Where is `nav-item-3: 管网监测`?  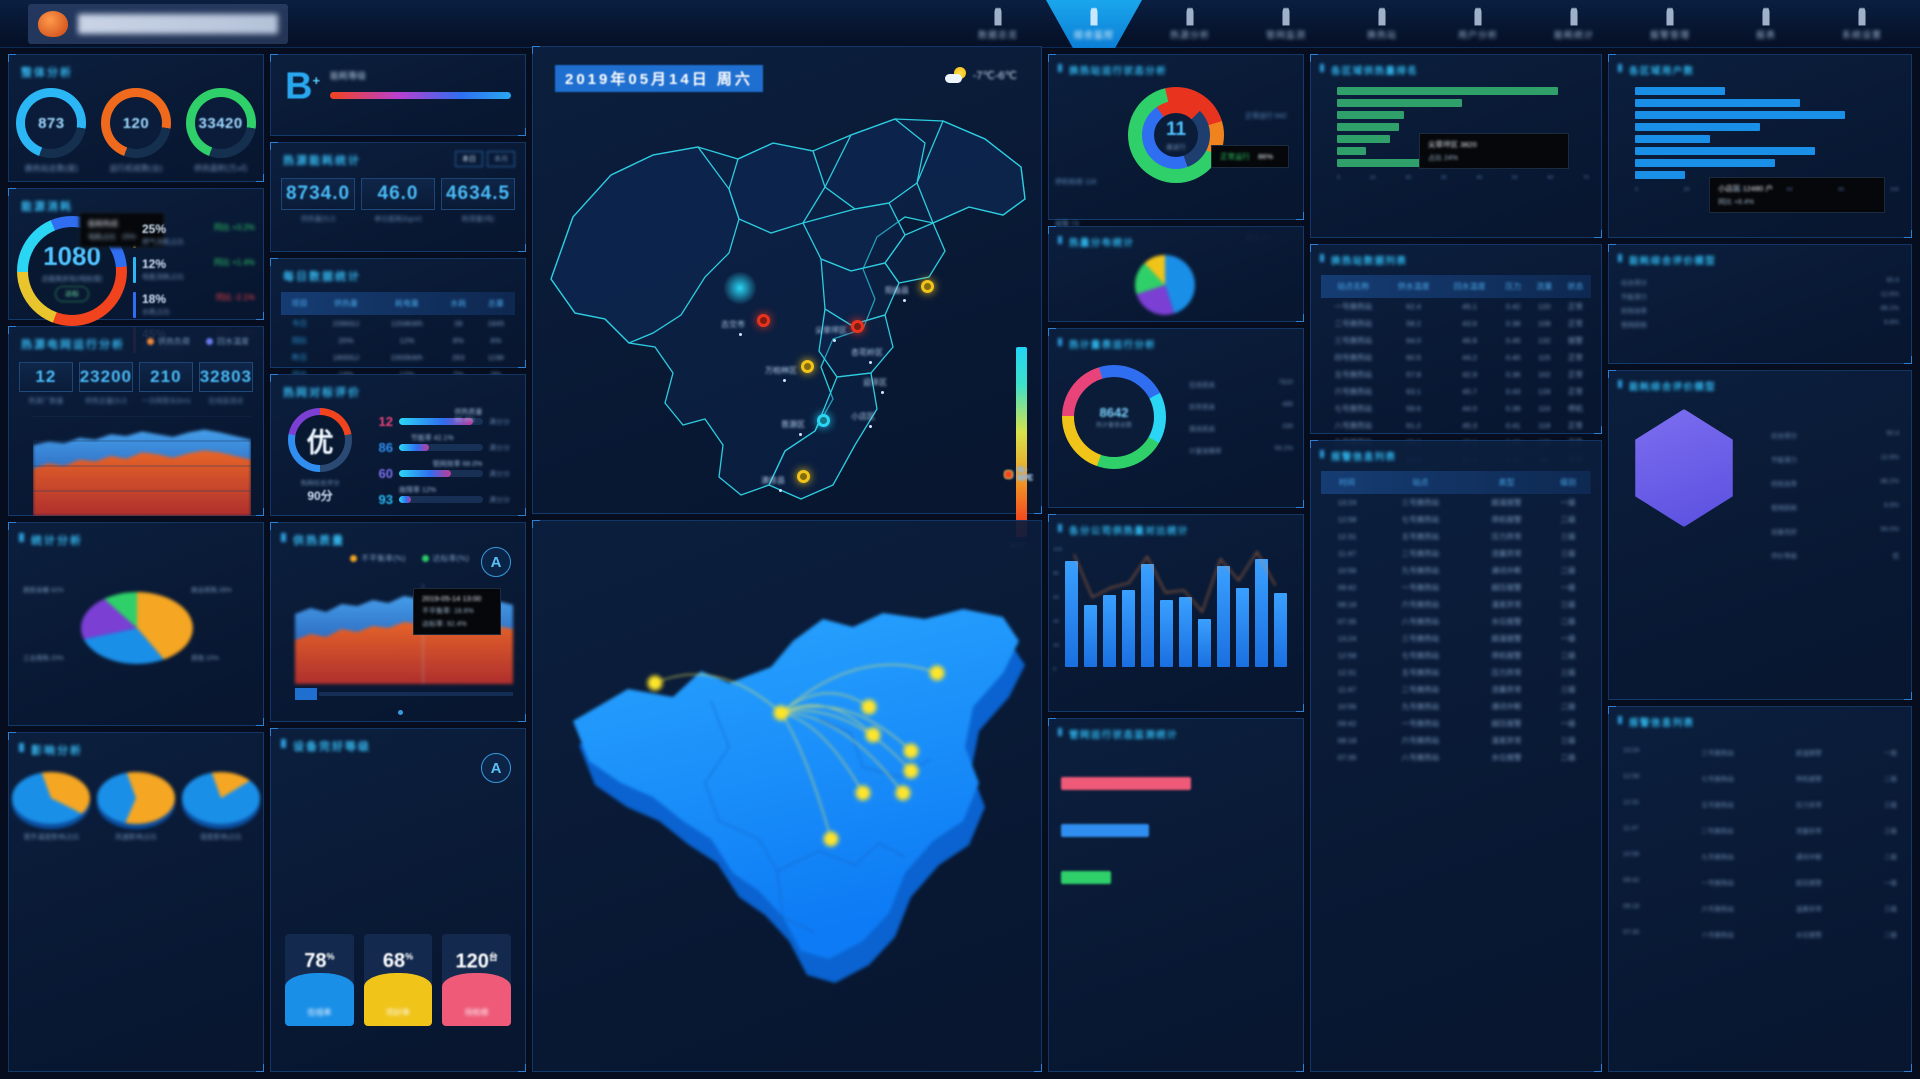 nav-item-3: 管网监测 is located at coordinates (1286, 24).